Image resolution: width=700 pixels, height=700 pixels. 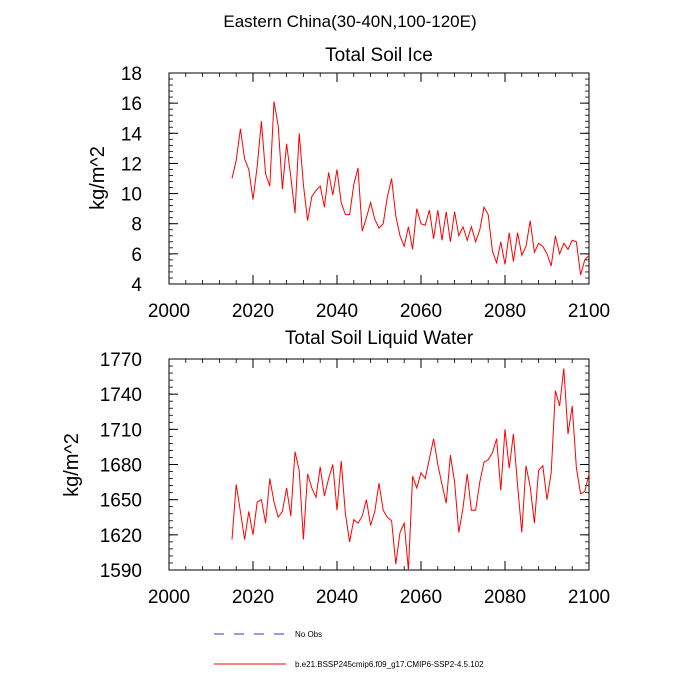 What do you see at coordinates (136, 255) in the screenshot?
I see `soil-ice-y-tick-label: 6` at bounding box center [136, 255].